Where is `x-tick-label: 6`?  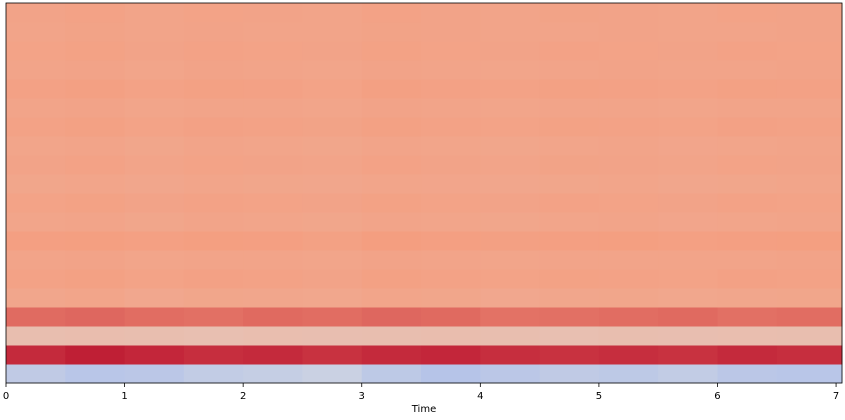 x-tick-label: 6 is located at coordinates (717, 396).